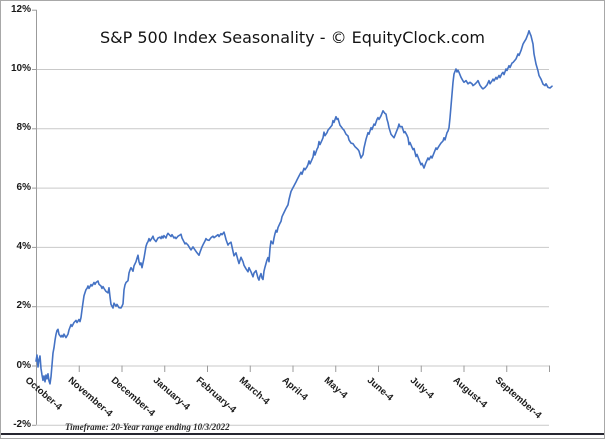  Describe the element at coordinates (22, 424) in the screenshot. I see `y-tick-label--2%: -2%` at that location.